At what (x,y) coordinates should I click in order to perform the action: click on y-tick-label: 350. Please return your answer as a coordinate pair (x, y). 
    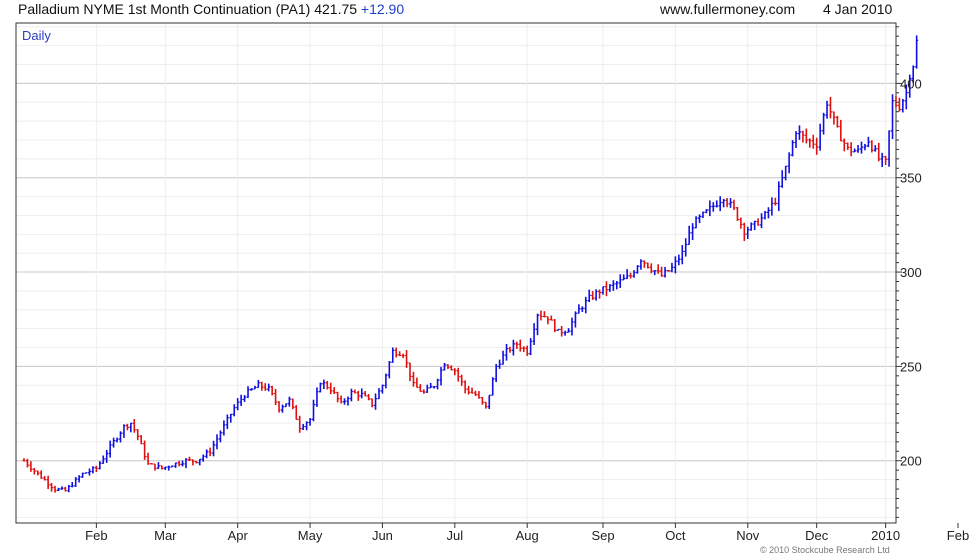
    Looking at the image, I should click on (911, 178).